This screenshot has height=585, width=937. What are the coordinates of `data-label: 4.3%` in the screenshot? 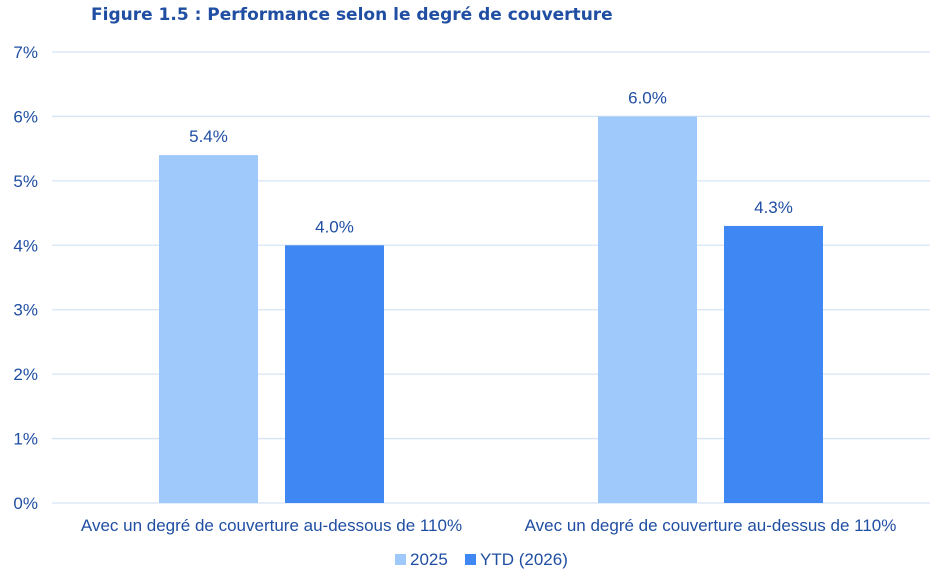 It's located at (773, 207).